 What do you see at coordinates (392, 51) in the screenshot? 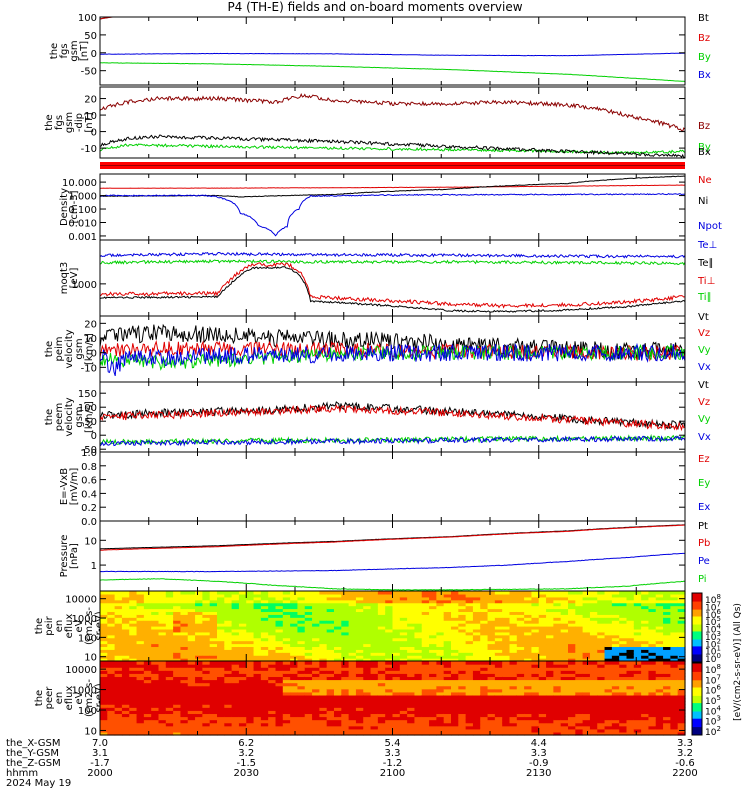
I see `panel-frame` at bounding box center [392, 51].